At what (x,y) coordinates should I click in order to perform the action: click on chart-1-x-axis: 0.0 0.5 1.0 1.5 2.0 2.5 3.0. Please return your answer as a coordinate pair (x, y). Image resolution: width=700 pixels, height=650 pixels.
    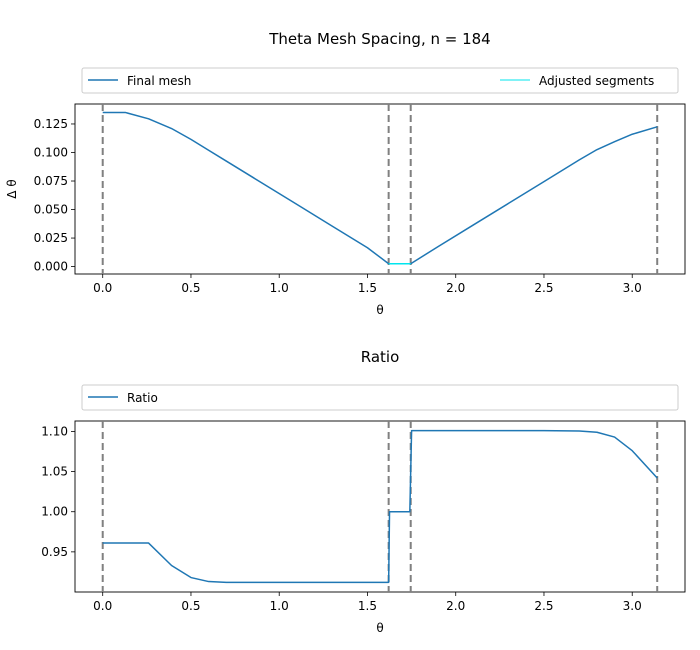
    Looking at the image, I should click on (367, 284).